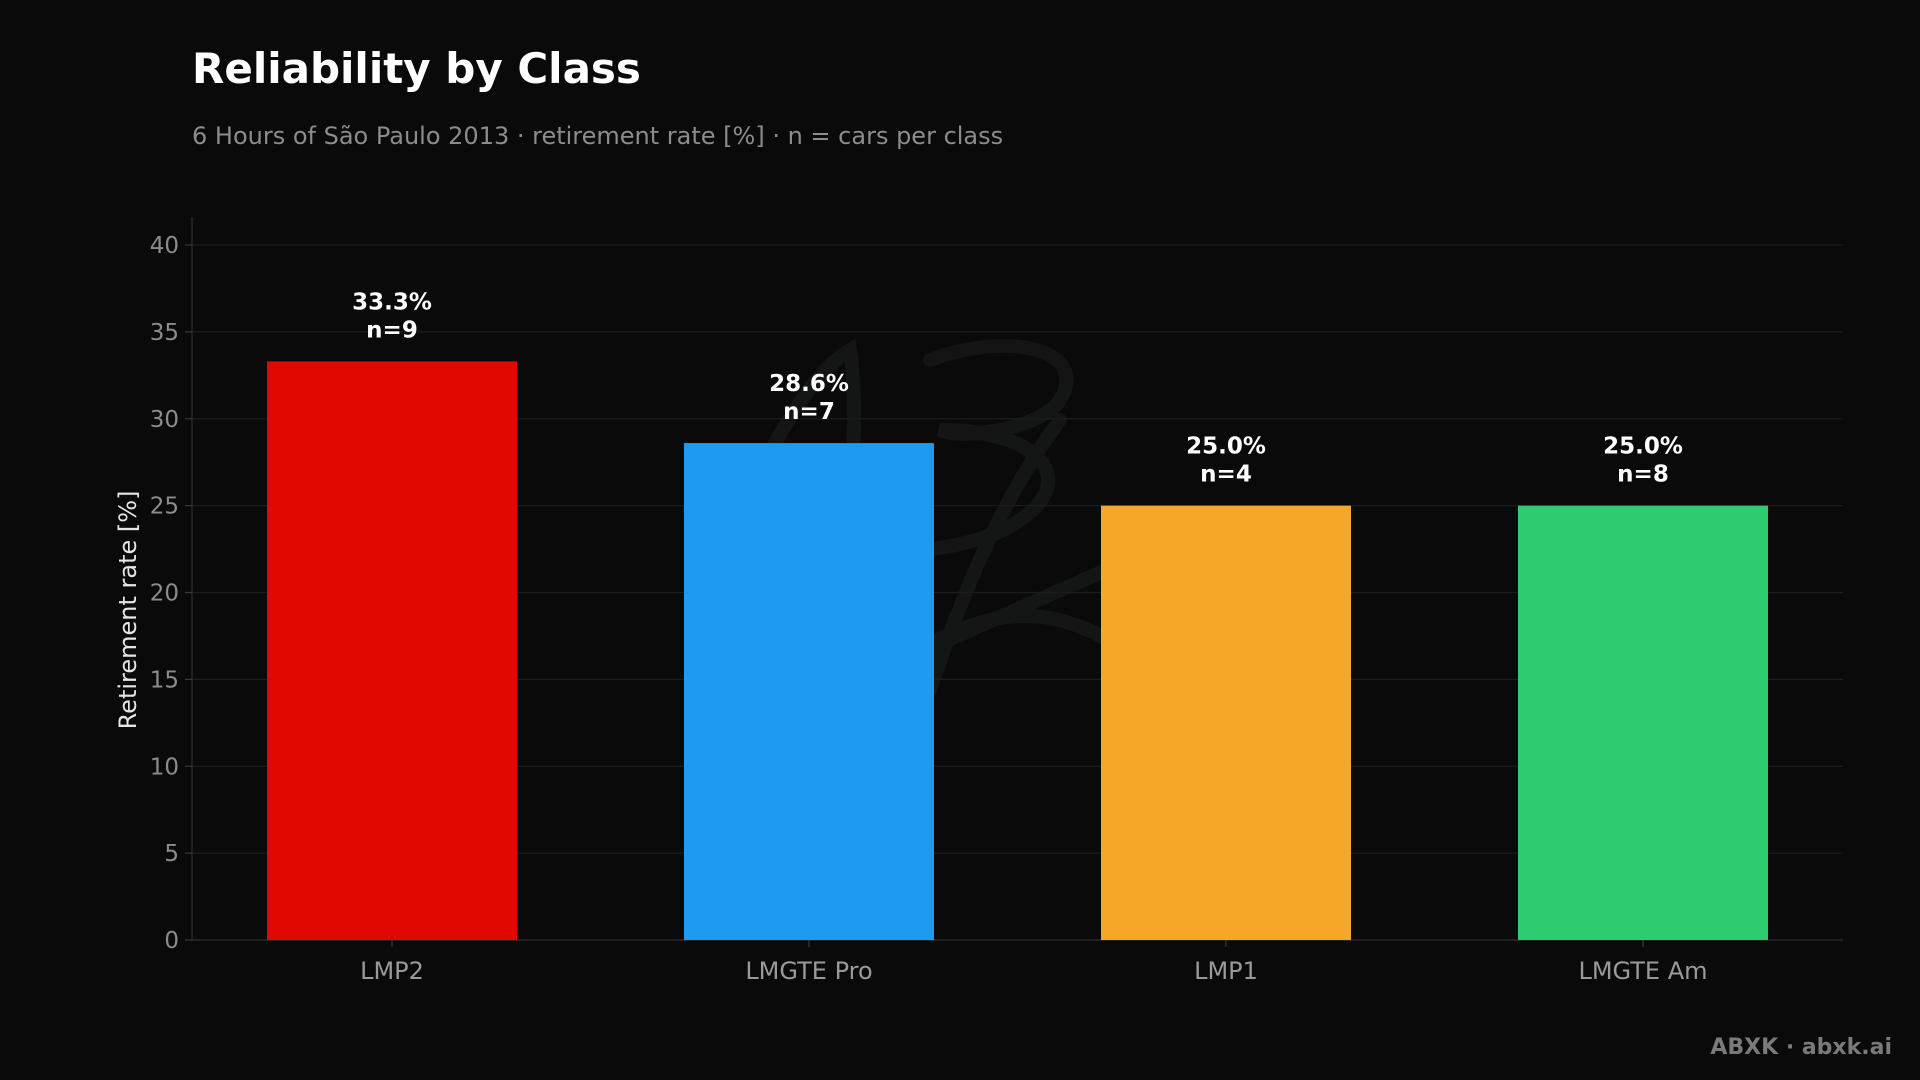 The height and width of the screenshot is (1080, 1920). I want to click on bar-count-label: n=8, so click(1643, 475).